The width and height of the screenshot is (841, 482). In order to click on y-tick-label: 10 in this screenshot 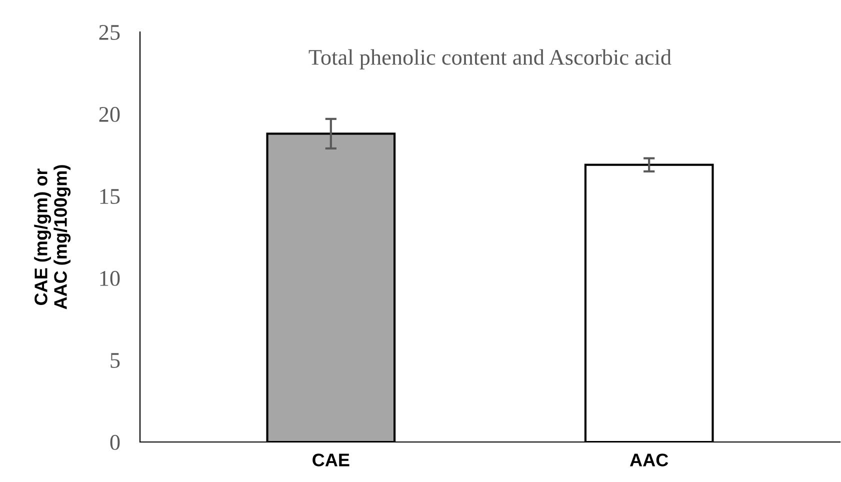, I will do `click(110, 278)`.